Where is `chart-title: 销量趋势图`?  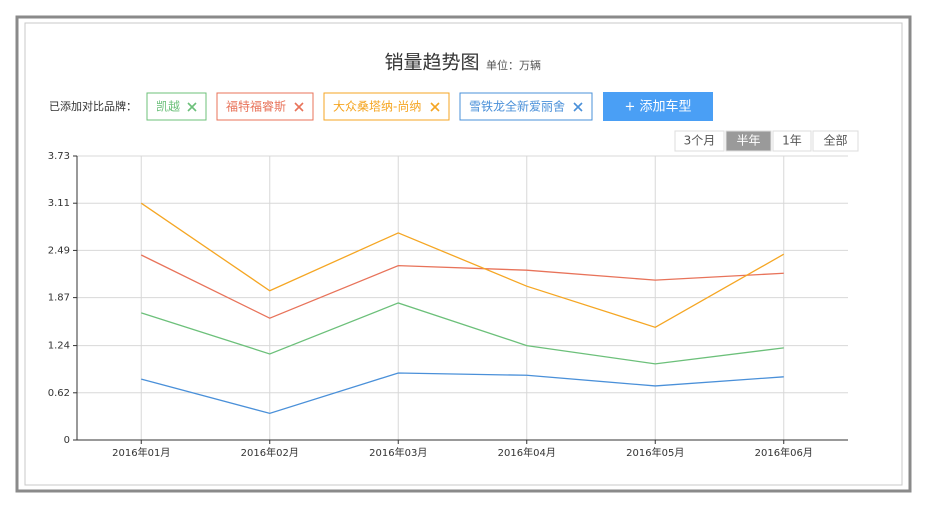
chart-title: 销量趋势图 is located at coordinates (431, 63).